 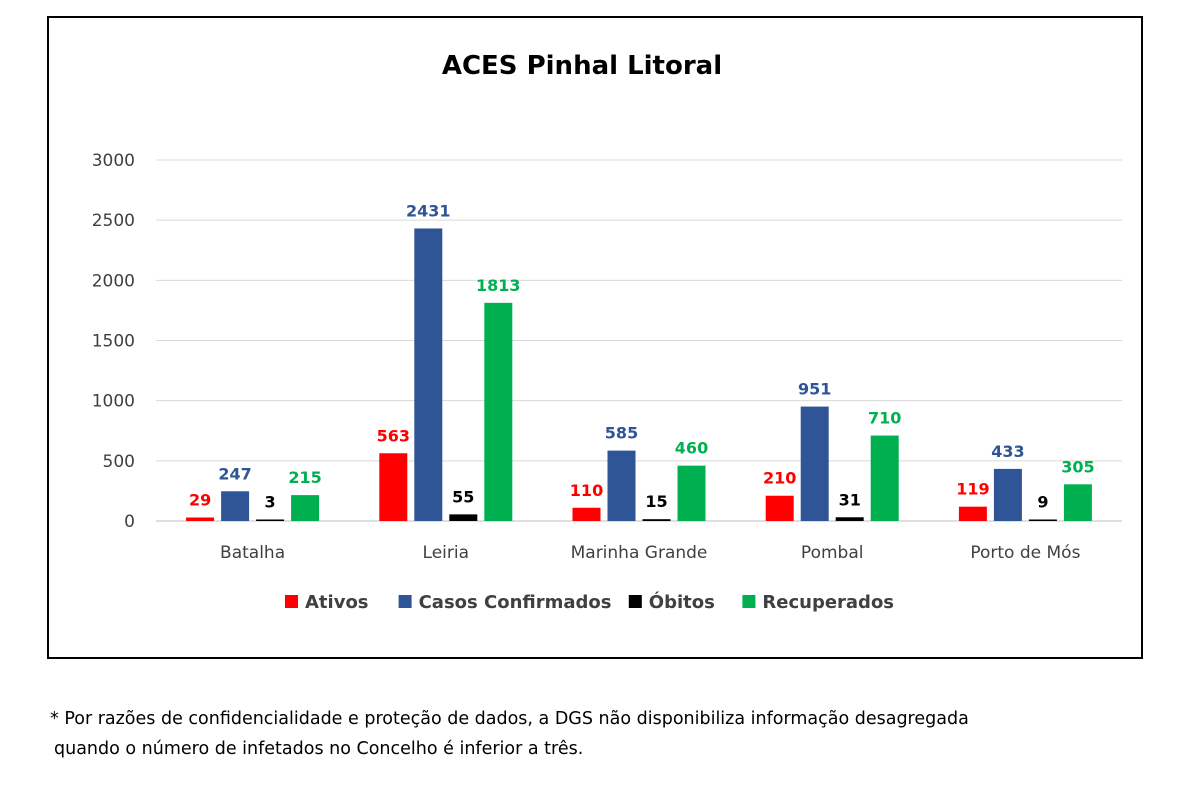 I want to click on y-tick-label: 3000, so click(x=113, y=161).